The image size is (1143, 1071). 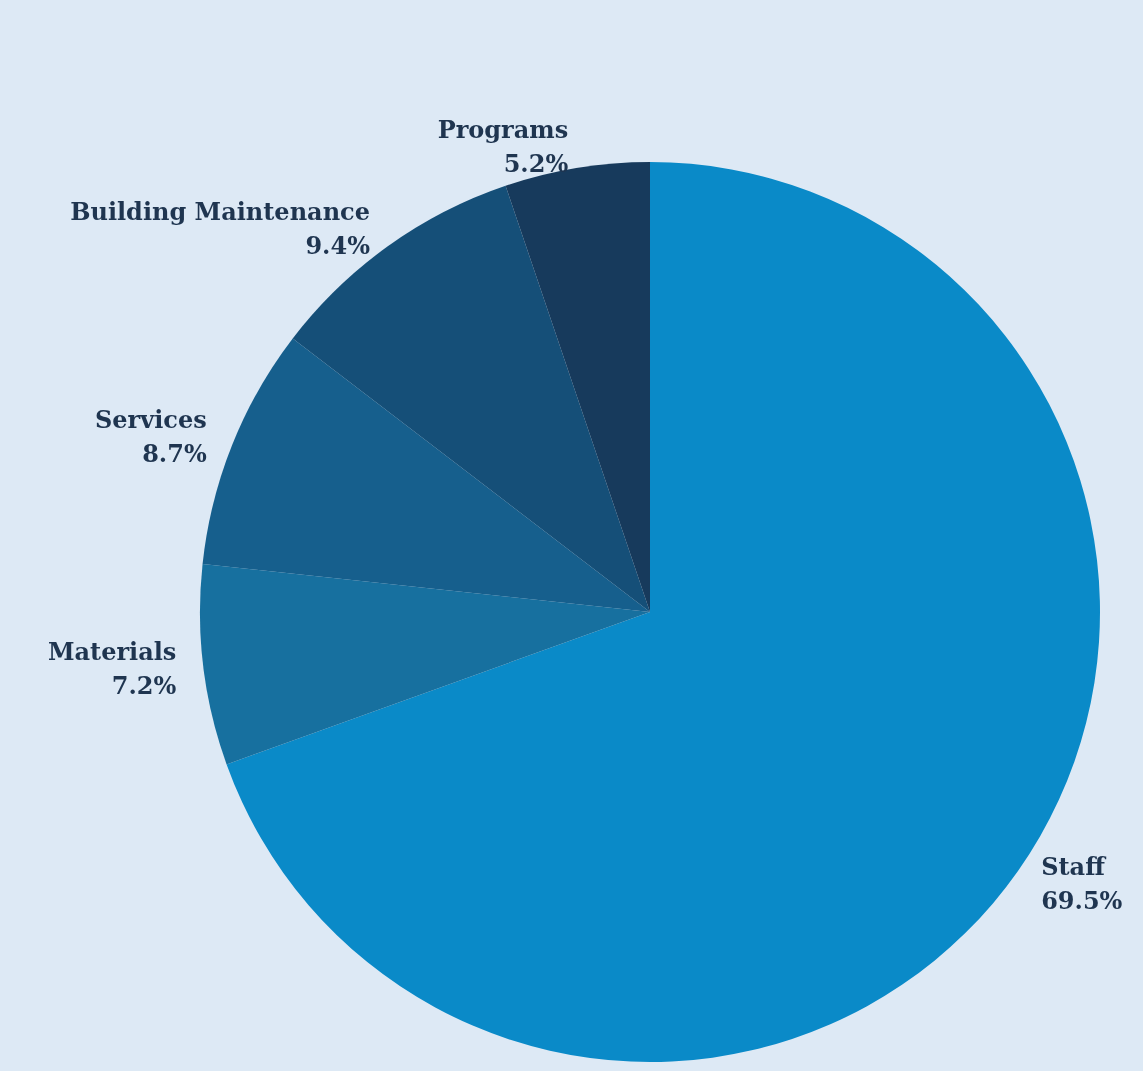 I want to click on data-label: 9.4%, so click(x=338, y=245).